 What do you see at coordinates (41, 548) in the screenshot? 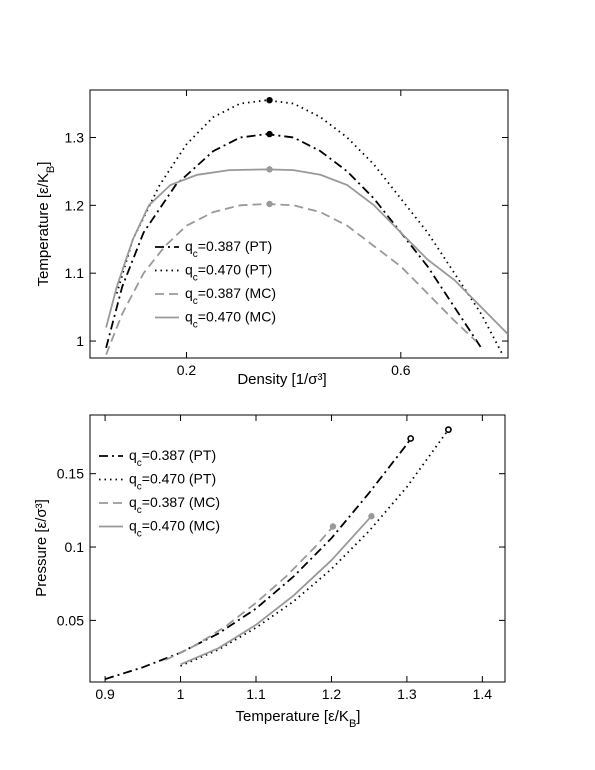
I see `bottom-y-axis-label: Pressure [ε/σ³]` at bounding box center [41, 548].